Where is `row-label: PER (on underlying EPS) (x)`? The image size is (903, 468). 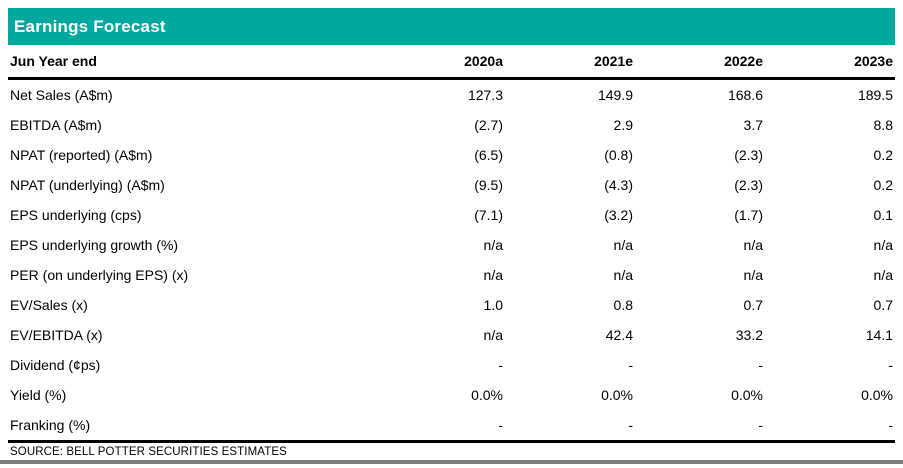
row-label: PER (on underlying EPS) (x) is located at coordinates (99, 275).